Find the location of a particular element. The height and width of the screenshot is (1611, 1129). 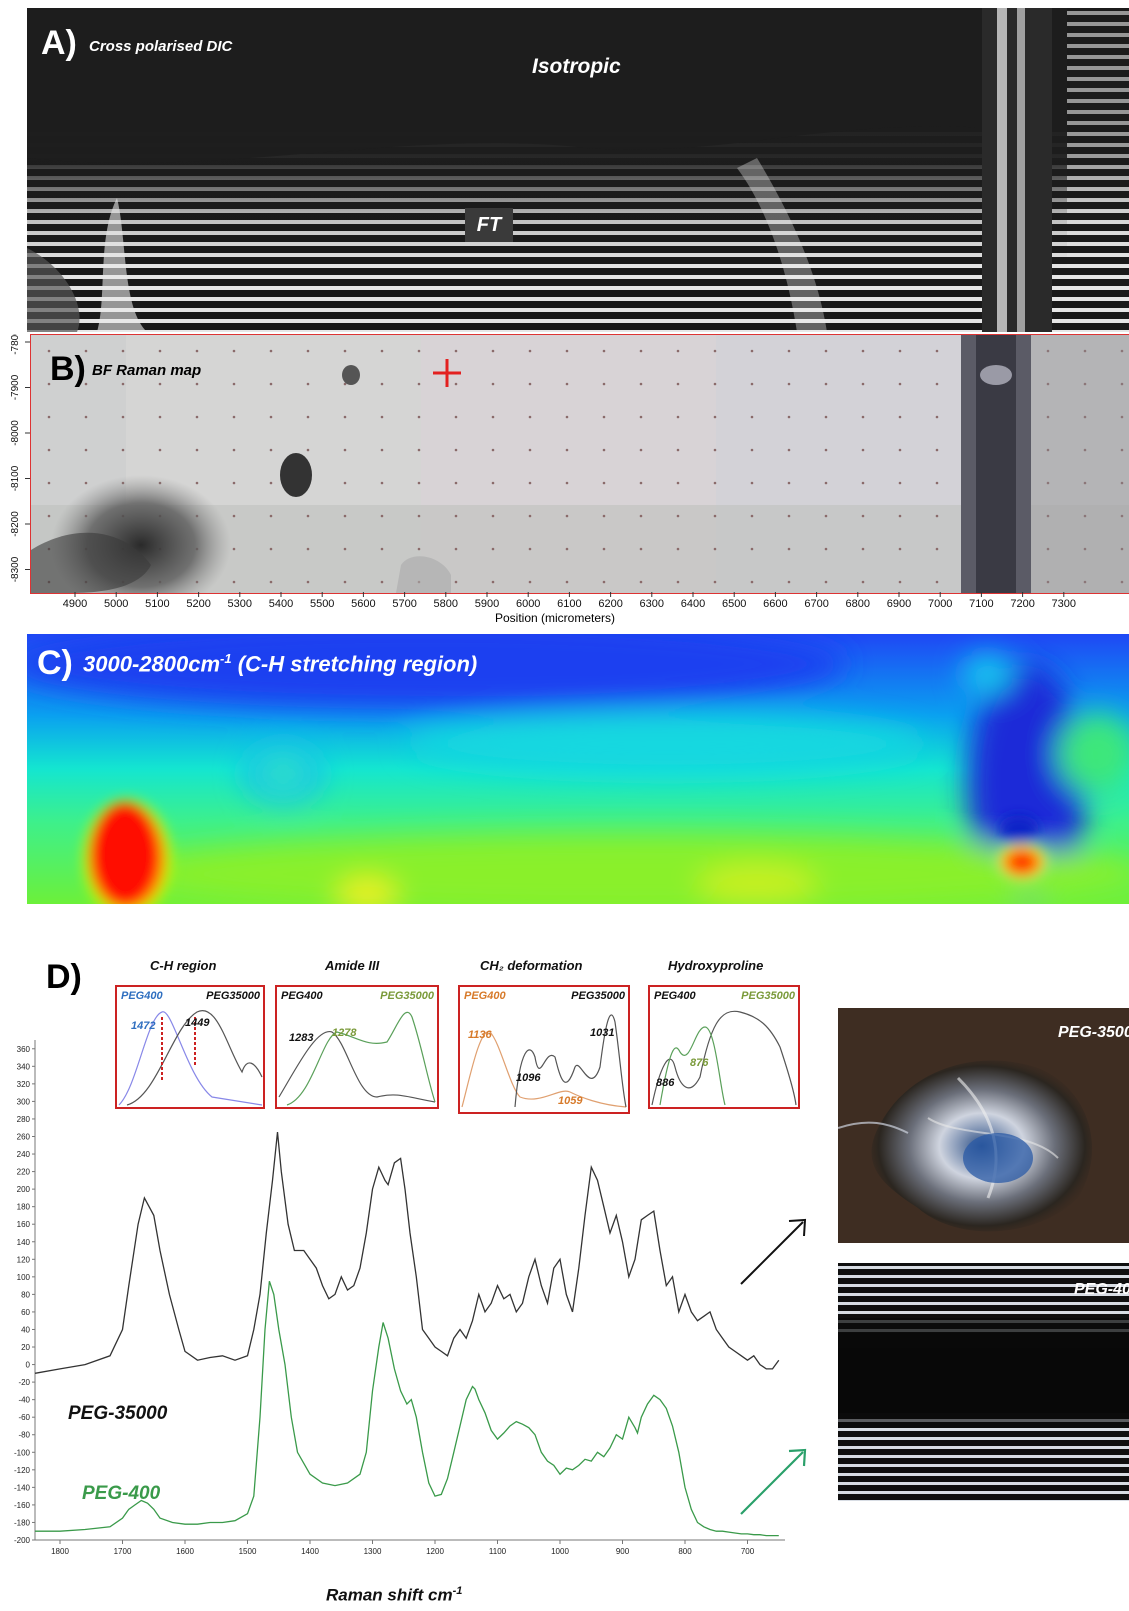

b-x-tick-label: 6400 is located at coordinates (693, 604).